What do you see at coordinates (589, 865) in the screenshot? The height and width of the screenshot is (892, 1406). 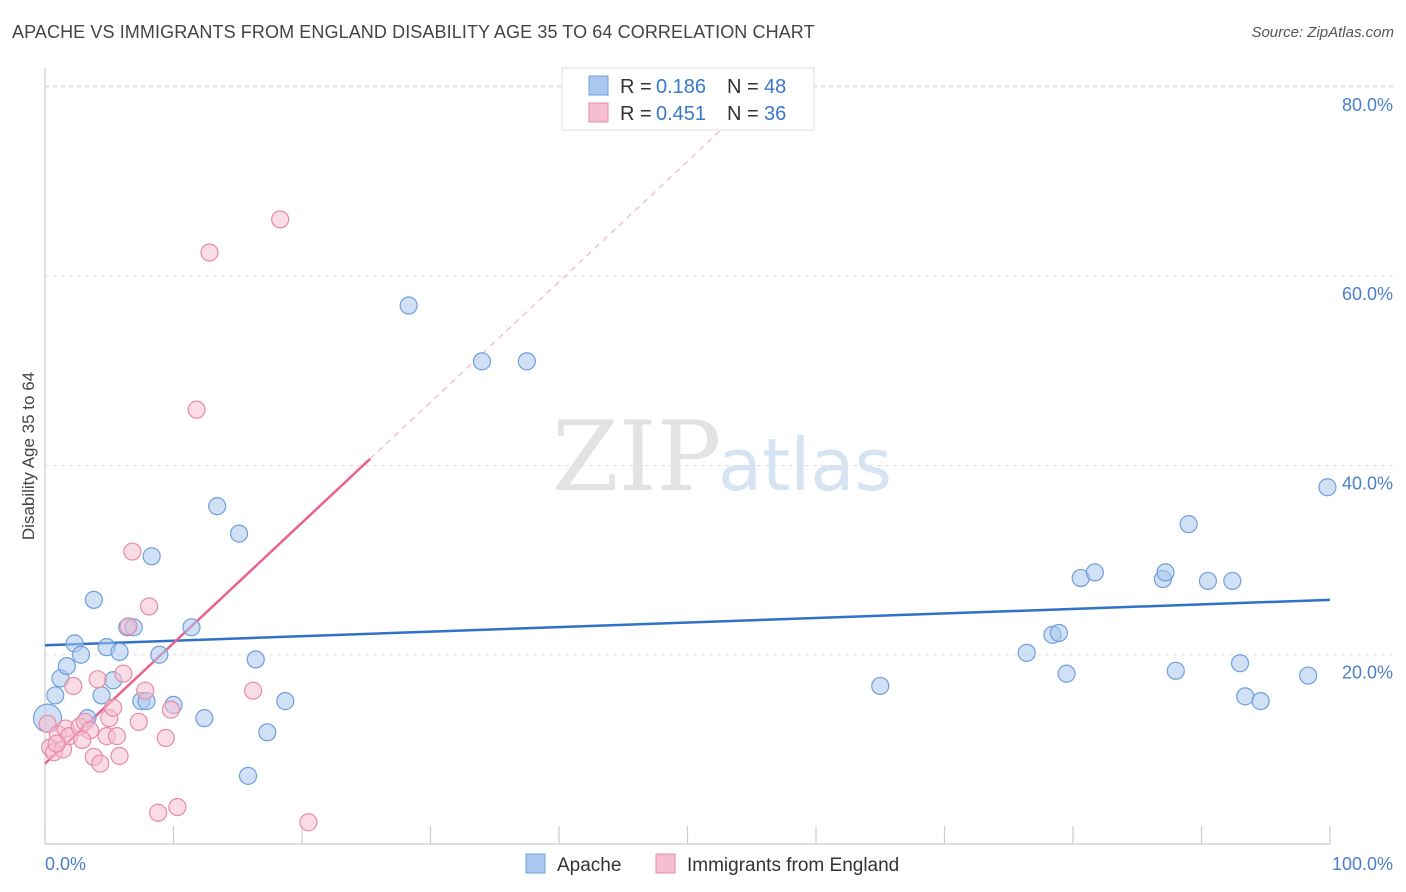 I see `series-legend-label-apache: Apache` at bounding box center [589, 865].